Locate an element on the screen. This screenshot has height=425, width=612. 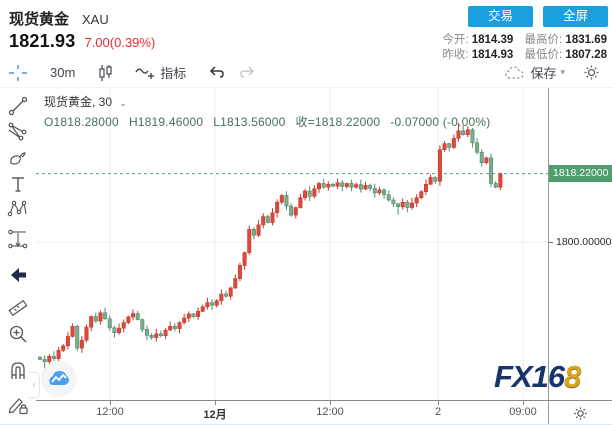
fullscreen-button: 全屏 is located at coordinates (575, 16).